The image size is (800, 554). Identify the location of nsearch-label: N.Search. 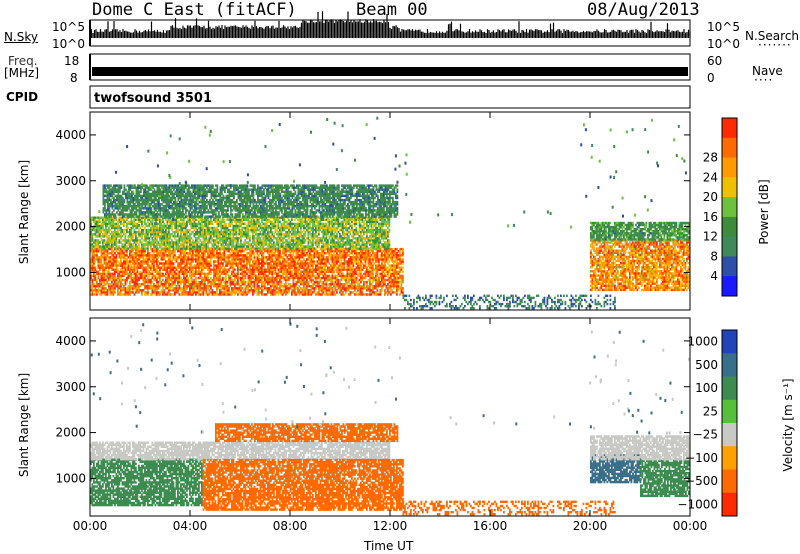
(772, 36).